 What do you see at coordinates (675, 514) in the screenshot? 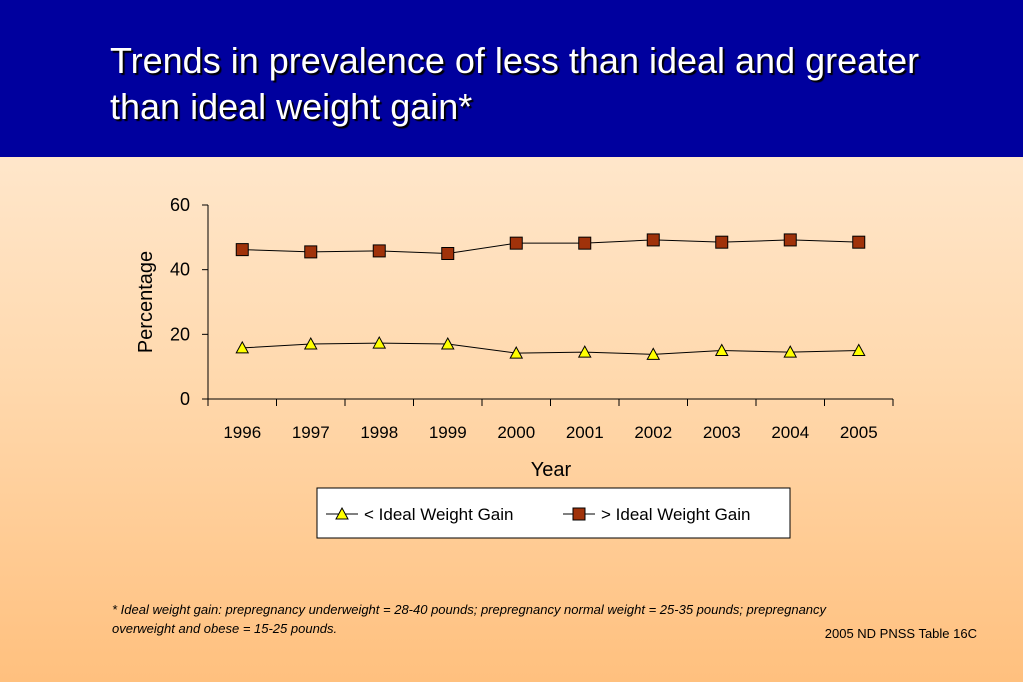
I see `legend-label-2: > Ideal Weight Gain` at bounding box center [675, 514].